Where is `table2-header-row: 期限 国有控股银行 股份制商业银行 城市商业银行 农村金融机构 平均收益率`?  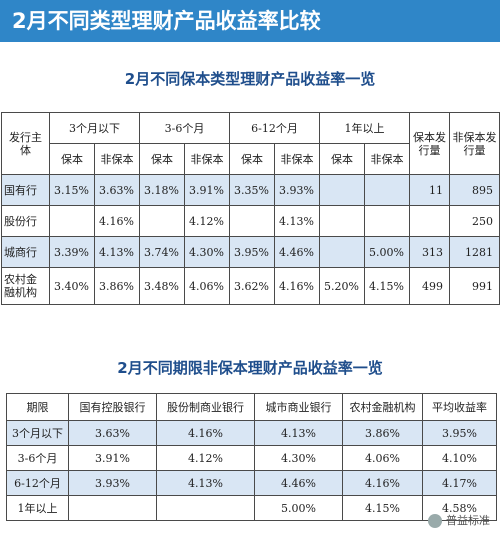
table2-header-row: 期限 国有控股银行 股份制商业银行 城市商业银行 农村金融机构 平均收益率 is located at coordinates (251, 407).